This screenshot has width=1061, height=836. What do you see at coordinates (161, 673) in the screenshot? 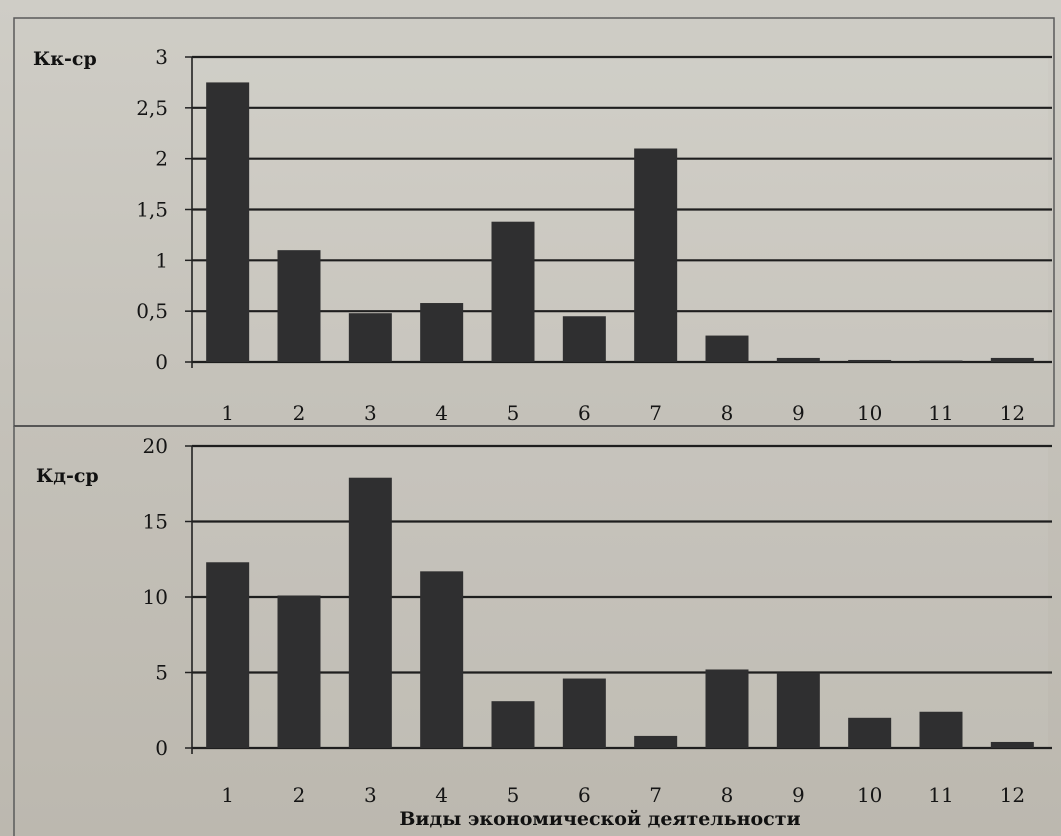
I see `bottom-y-tick-label: 5` at bounding box center [161, 673].